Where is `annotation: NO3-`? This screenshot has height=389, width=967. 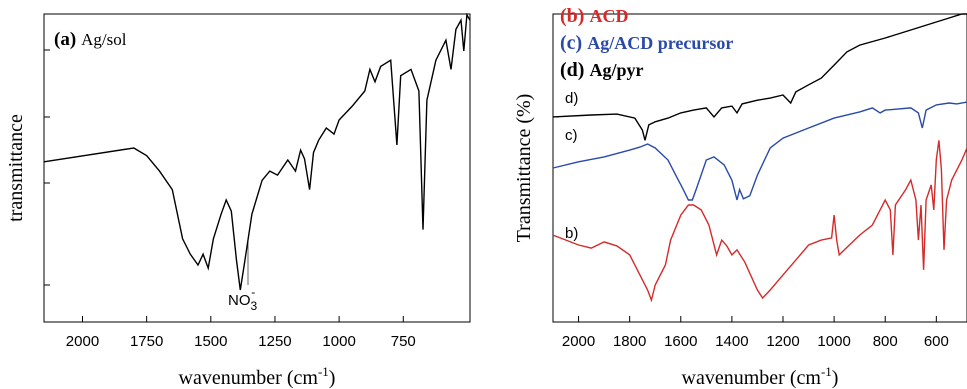 annotation: NO3- is located at coordinates (243, 299).